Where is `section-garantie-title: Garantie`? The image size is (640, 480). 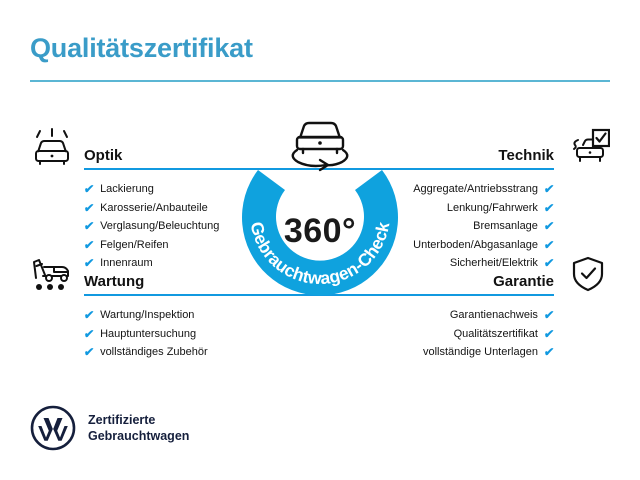 section-garantie-title: Garantie is located at coordinates (523, 281).